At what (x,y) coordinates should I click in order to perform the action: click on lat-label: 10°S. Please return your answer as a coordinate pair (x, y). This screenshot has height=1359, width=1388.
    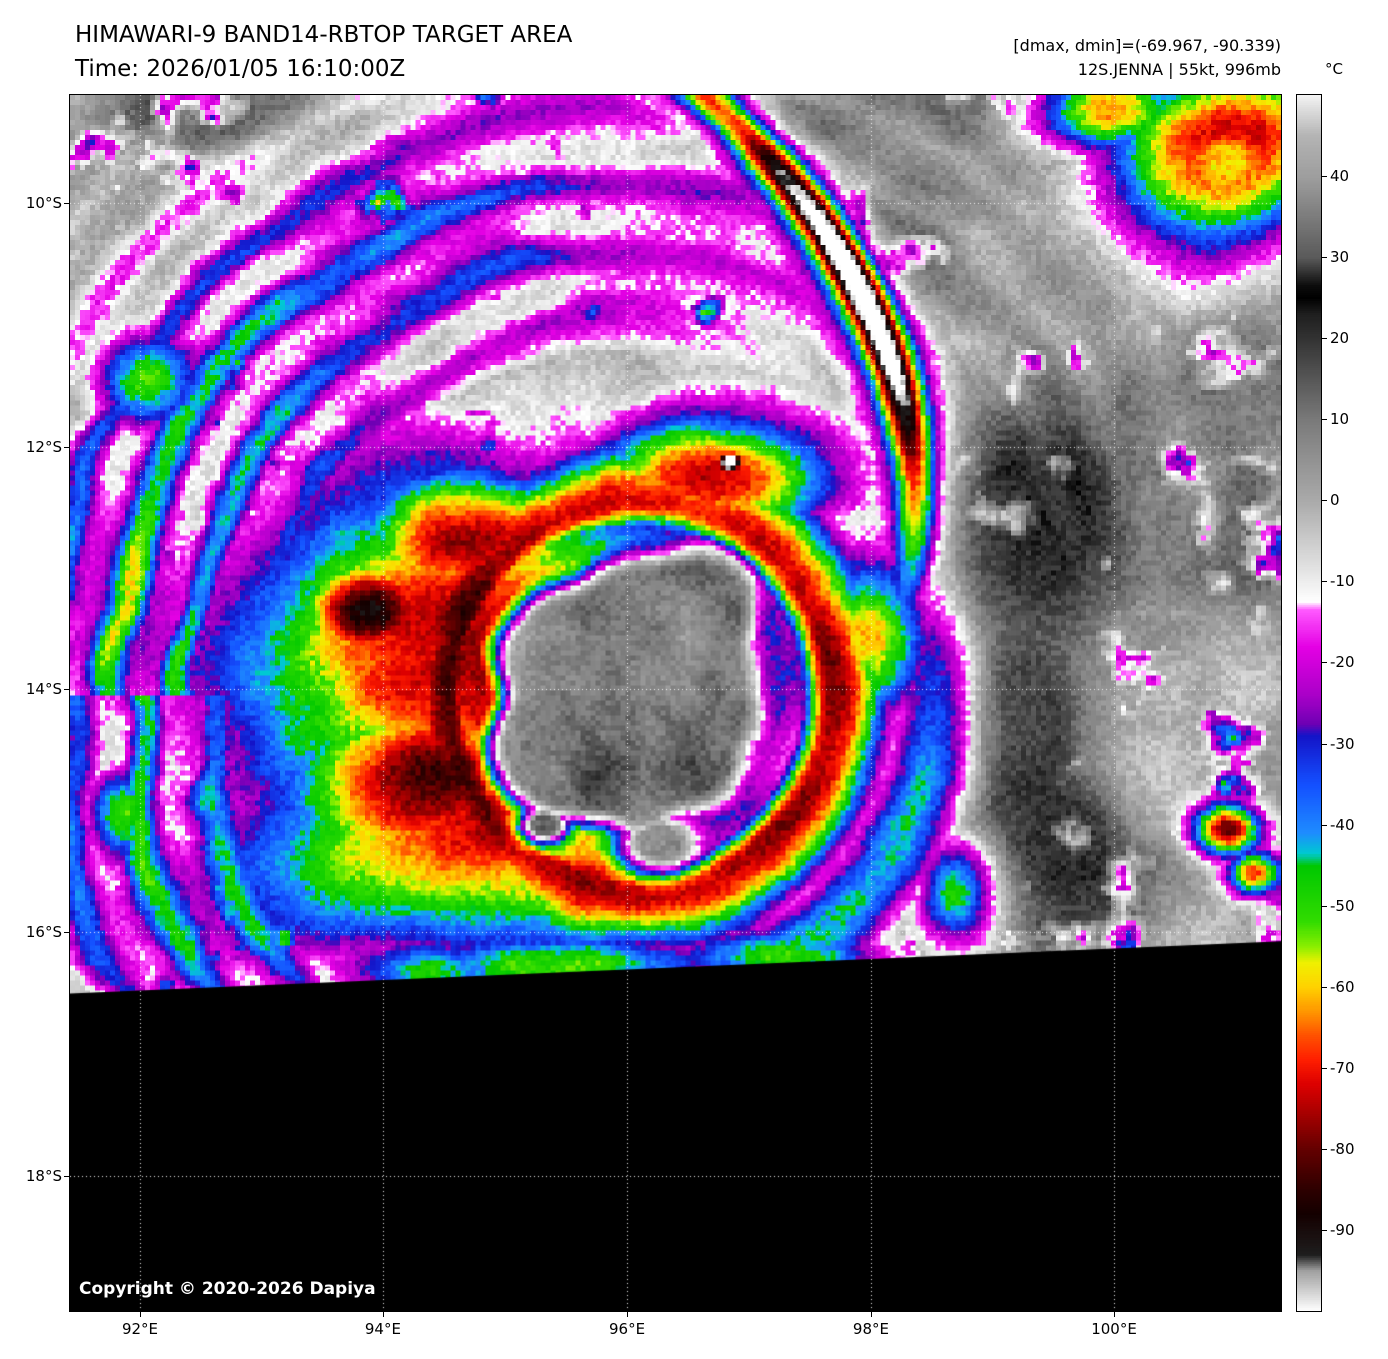
    Looking at the image, I should click on (43, 202).